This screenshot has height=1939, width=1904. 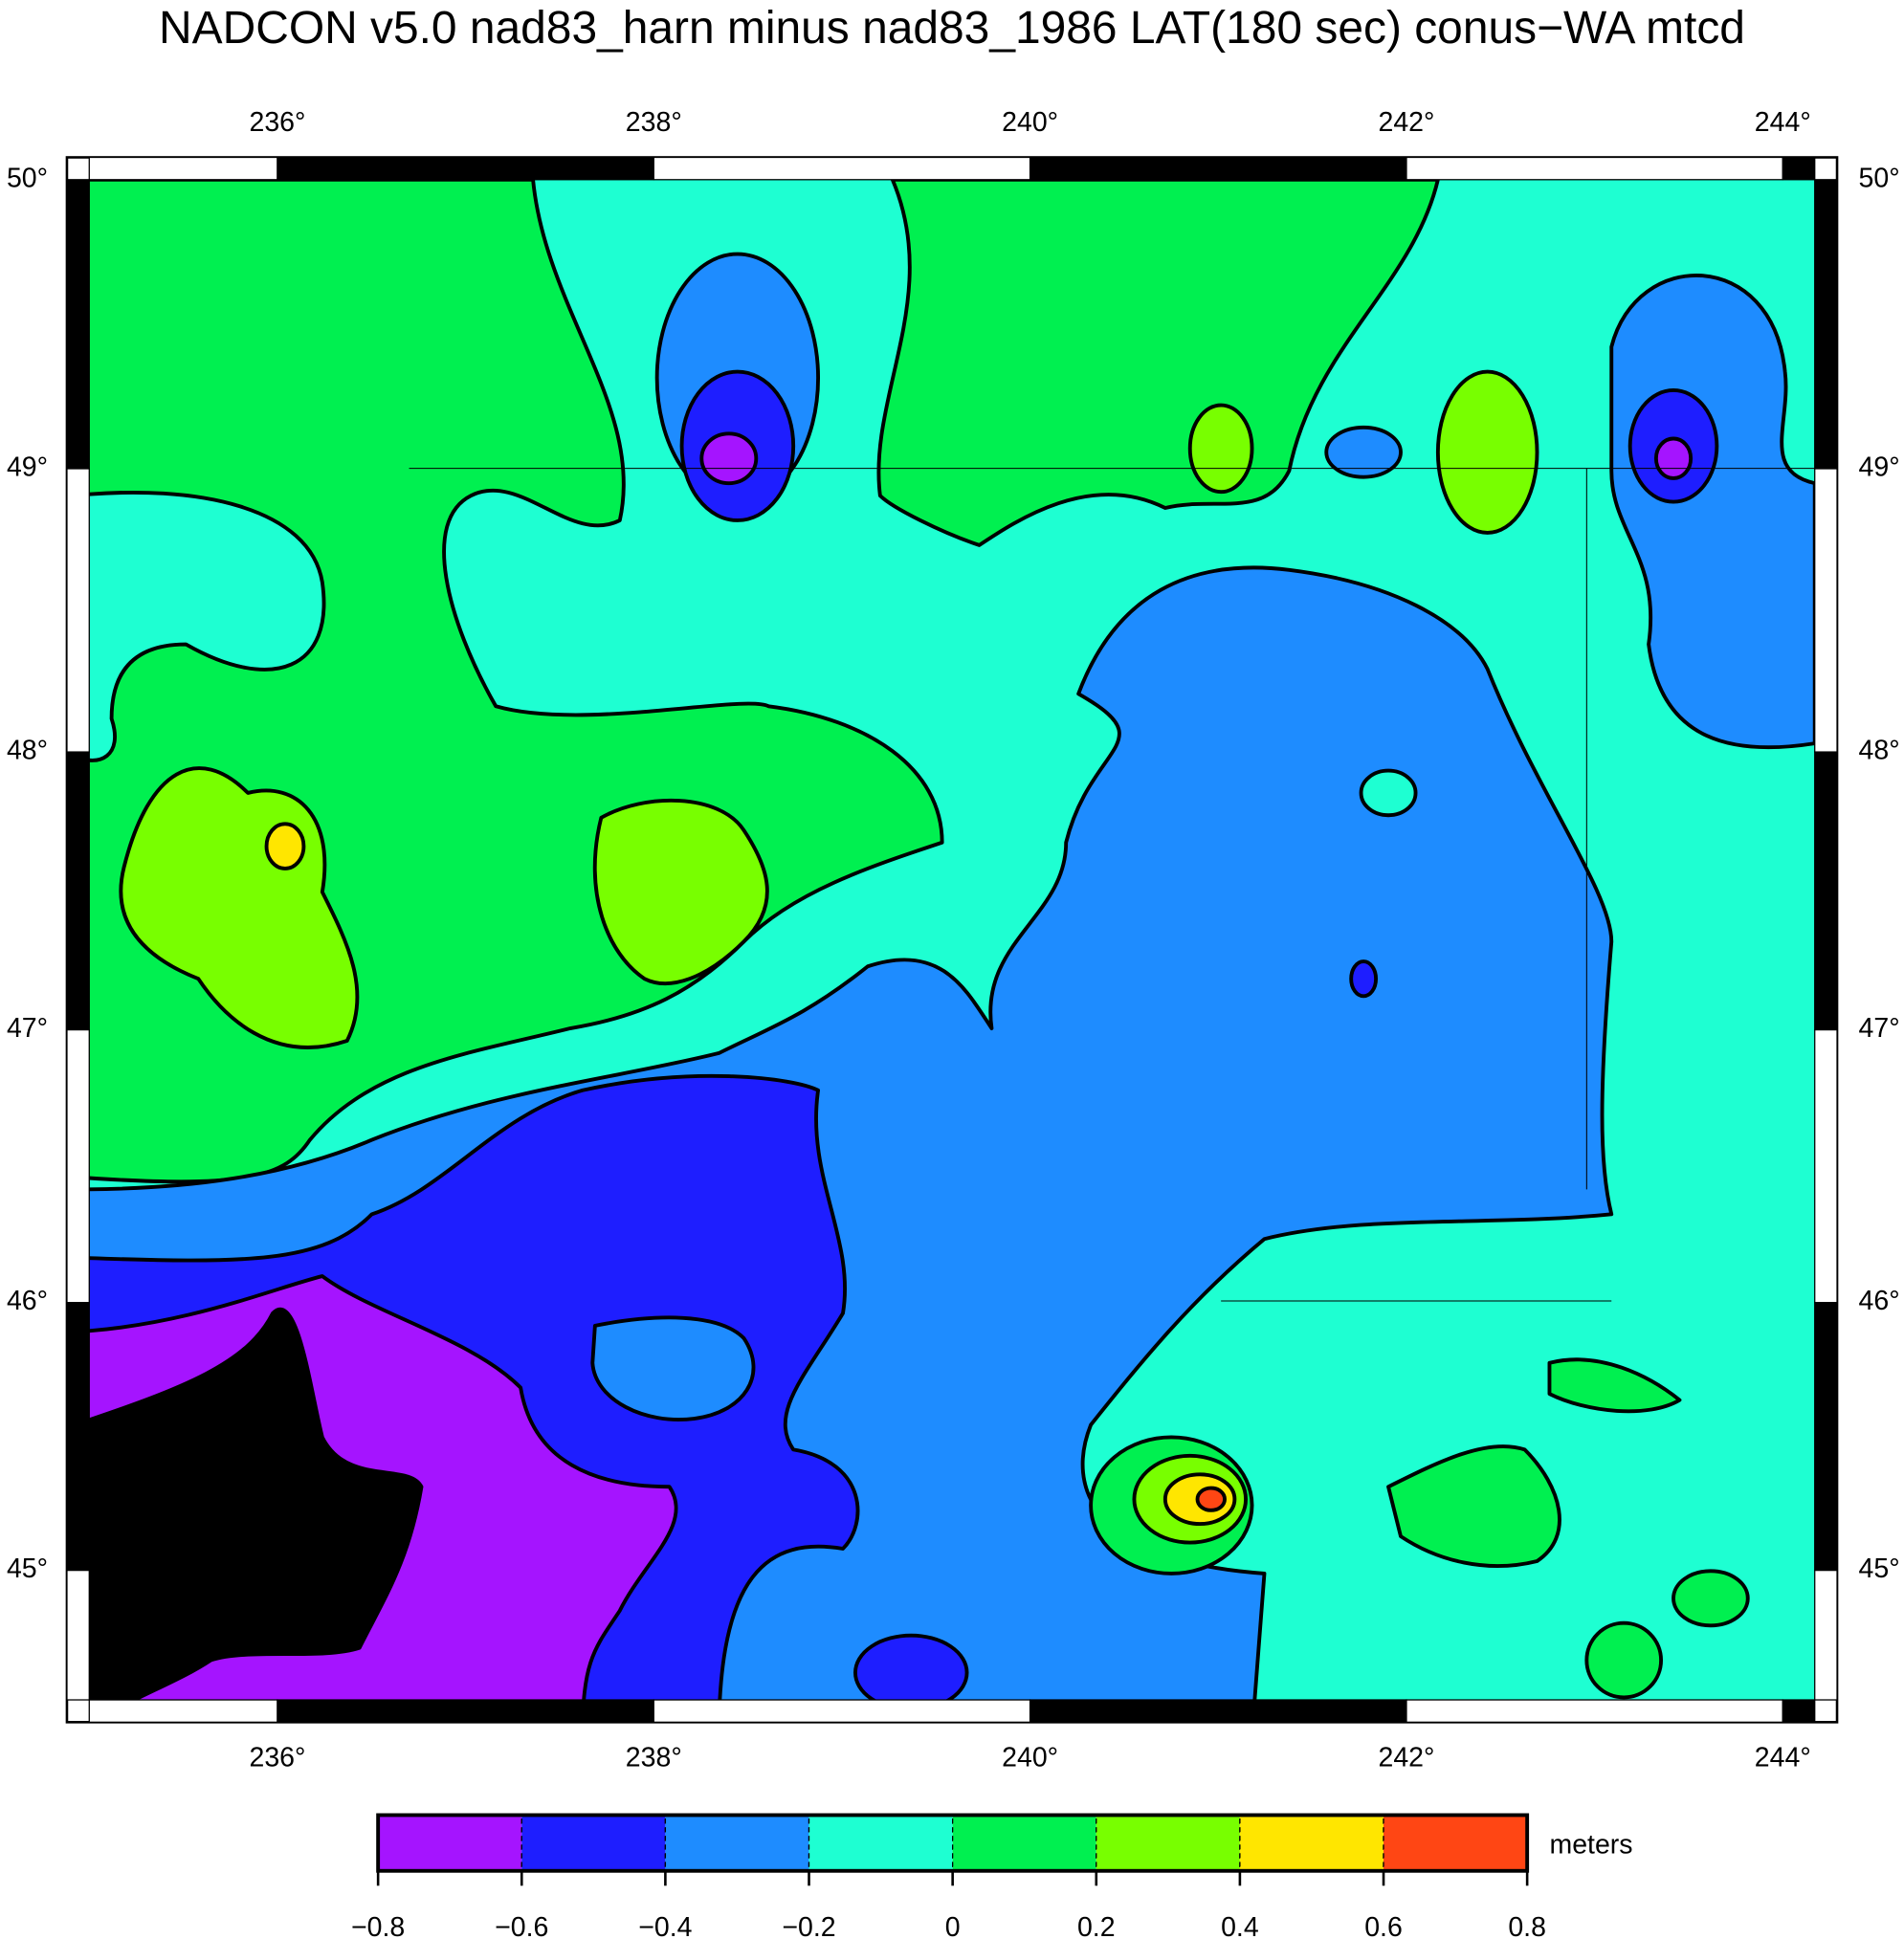 What do you see at coordinates (521, 1926) in the screenshot?
I see `colorbar-tick-label: −0.6` at bounding box center [521, 1926].